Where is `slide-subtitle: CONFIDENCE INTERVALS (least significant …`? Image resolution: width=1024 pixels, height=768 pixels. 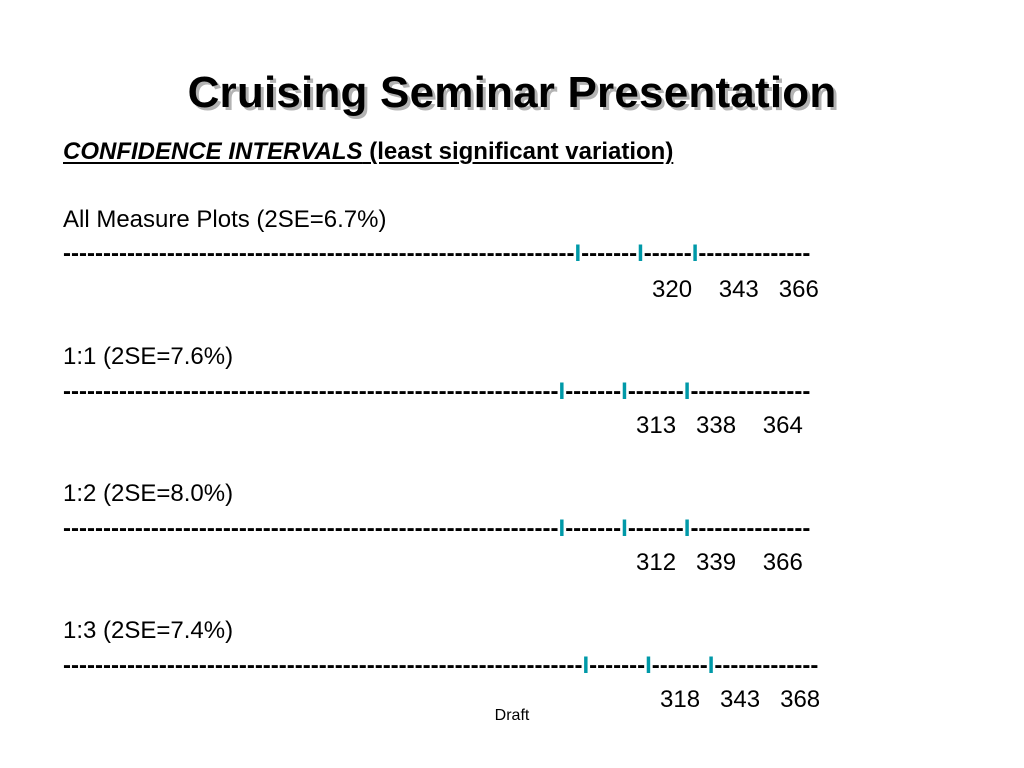
slide-subtitle: CONFIDENCE INTERVALS (least significant … is located at coordinates (368, 152).